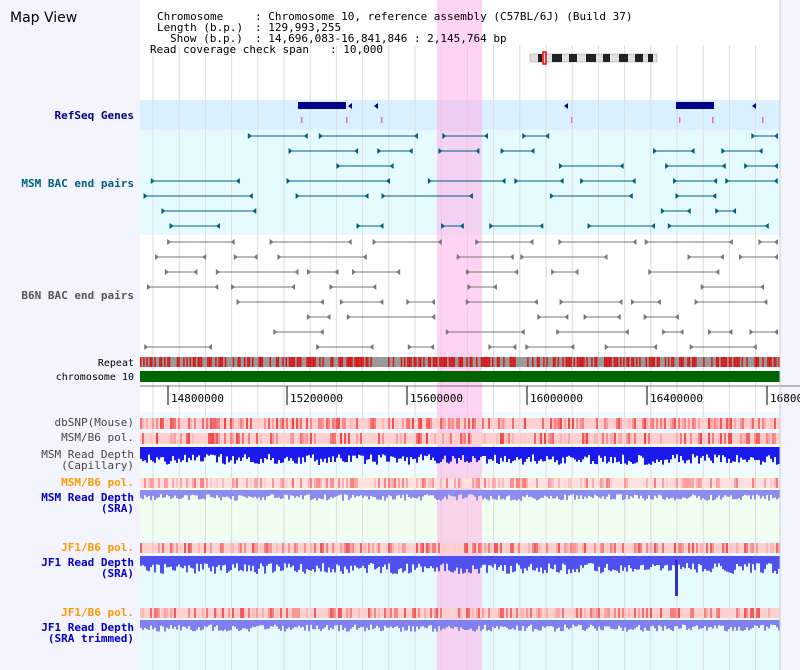 Image resolution: width=800 pixels, height=670 pixels. I want to click on msm-bac-label: MSM BAC end pairs, so click(77, 183).